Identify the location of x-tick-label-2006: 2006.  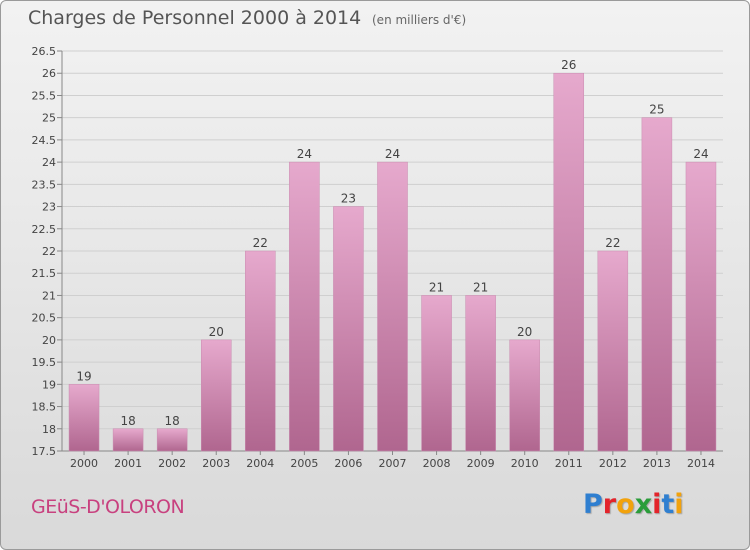
(348, 463).